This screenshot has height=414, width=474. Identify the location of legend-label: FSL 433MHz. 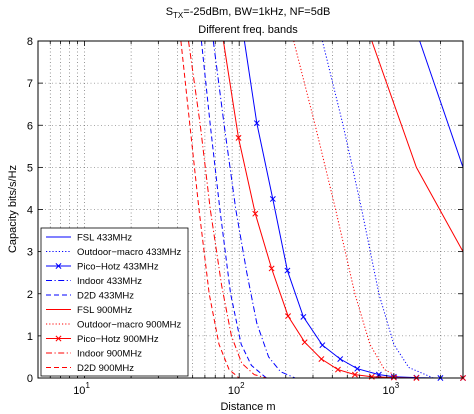
(104, 238).